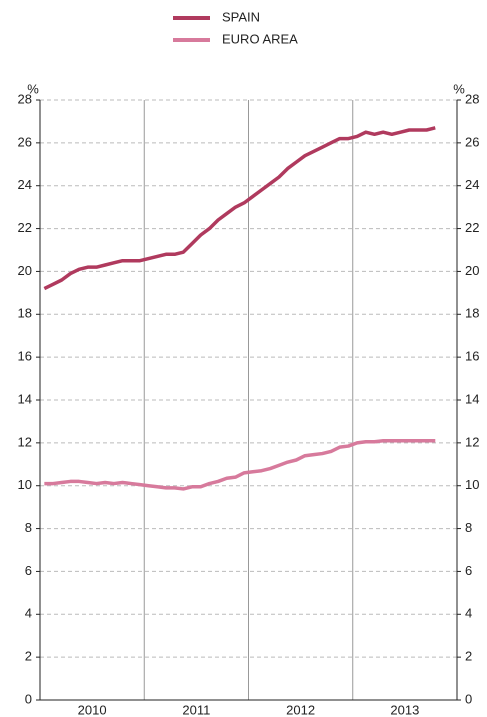  What do you see at coordinates (196, 709) in the screenshot?
I see `x-tick-label: 2011` at bounding box center [196, 709].